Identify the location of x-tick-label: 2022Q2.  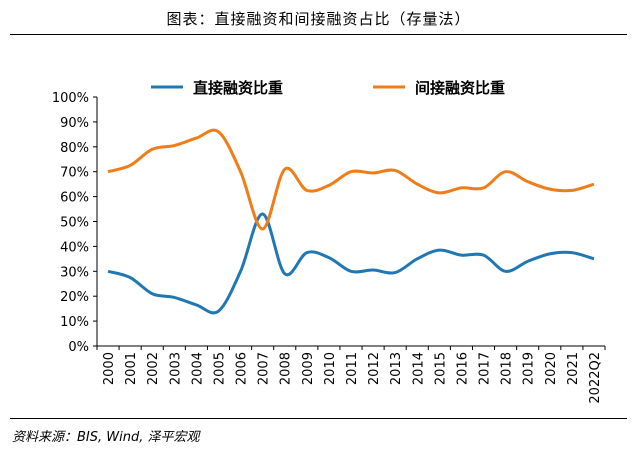
(595, 378).